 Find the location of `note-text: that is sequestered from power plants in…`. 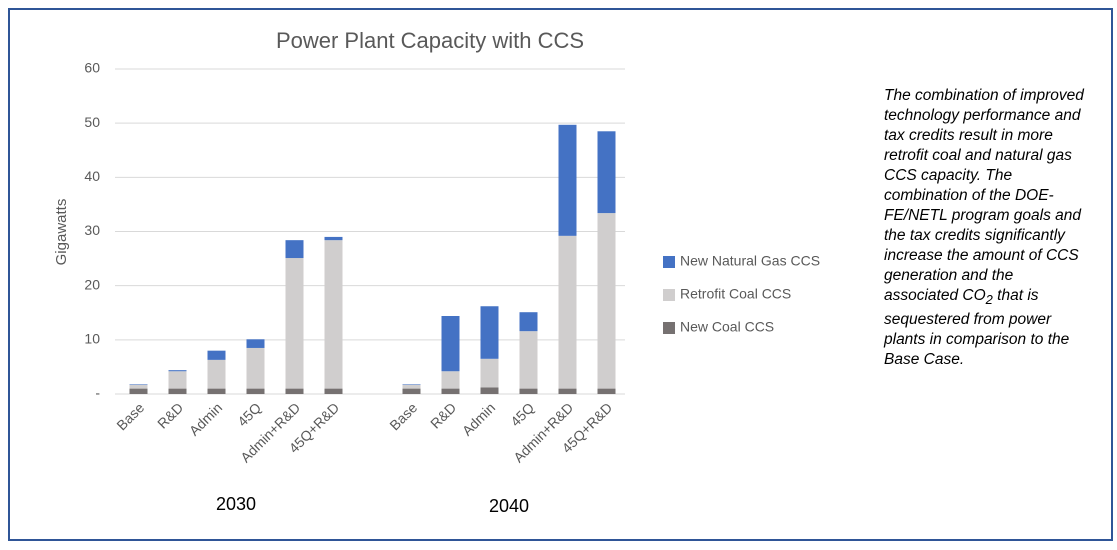

note-text: that is sequestered from power plants in… is located at coordinates (977, 328).